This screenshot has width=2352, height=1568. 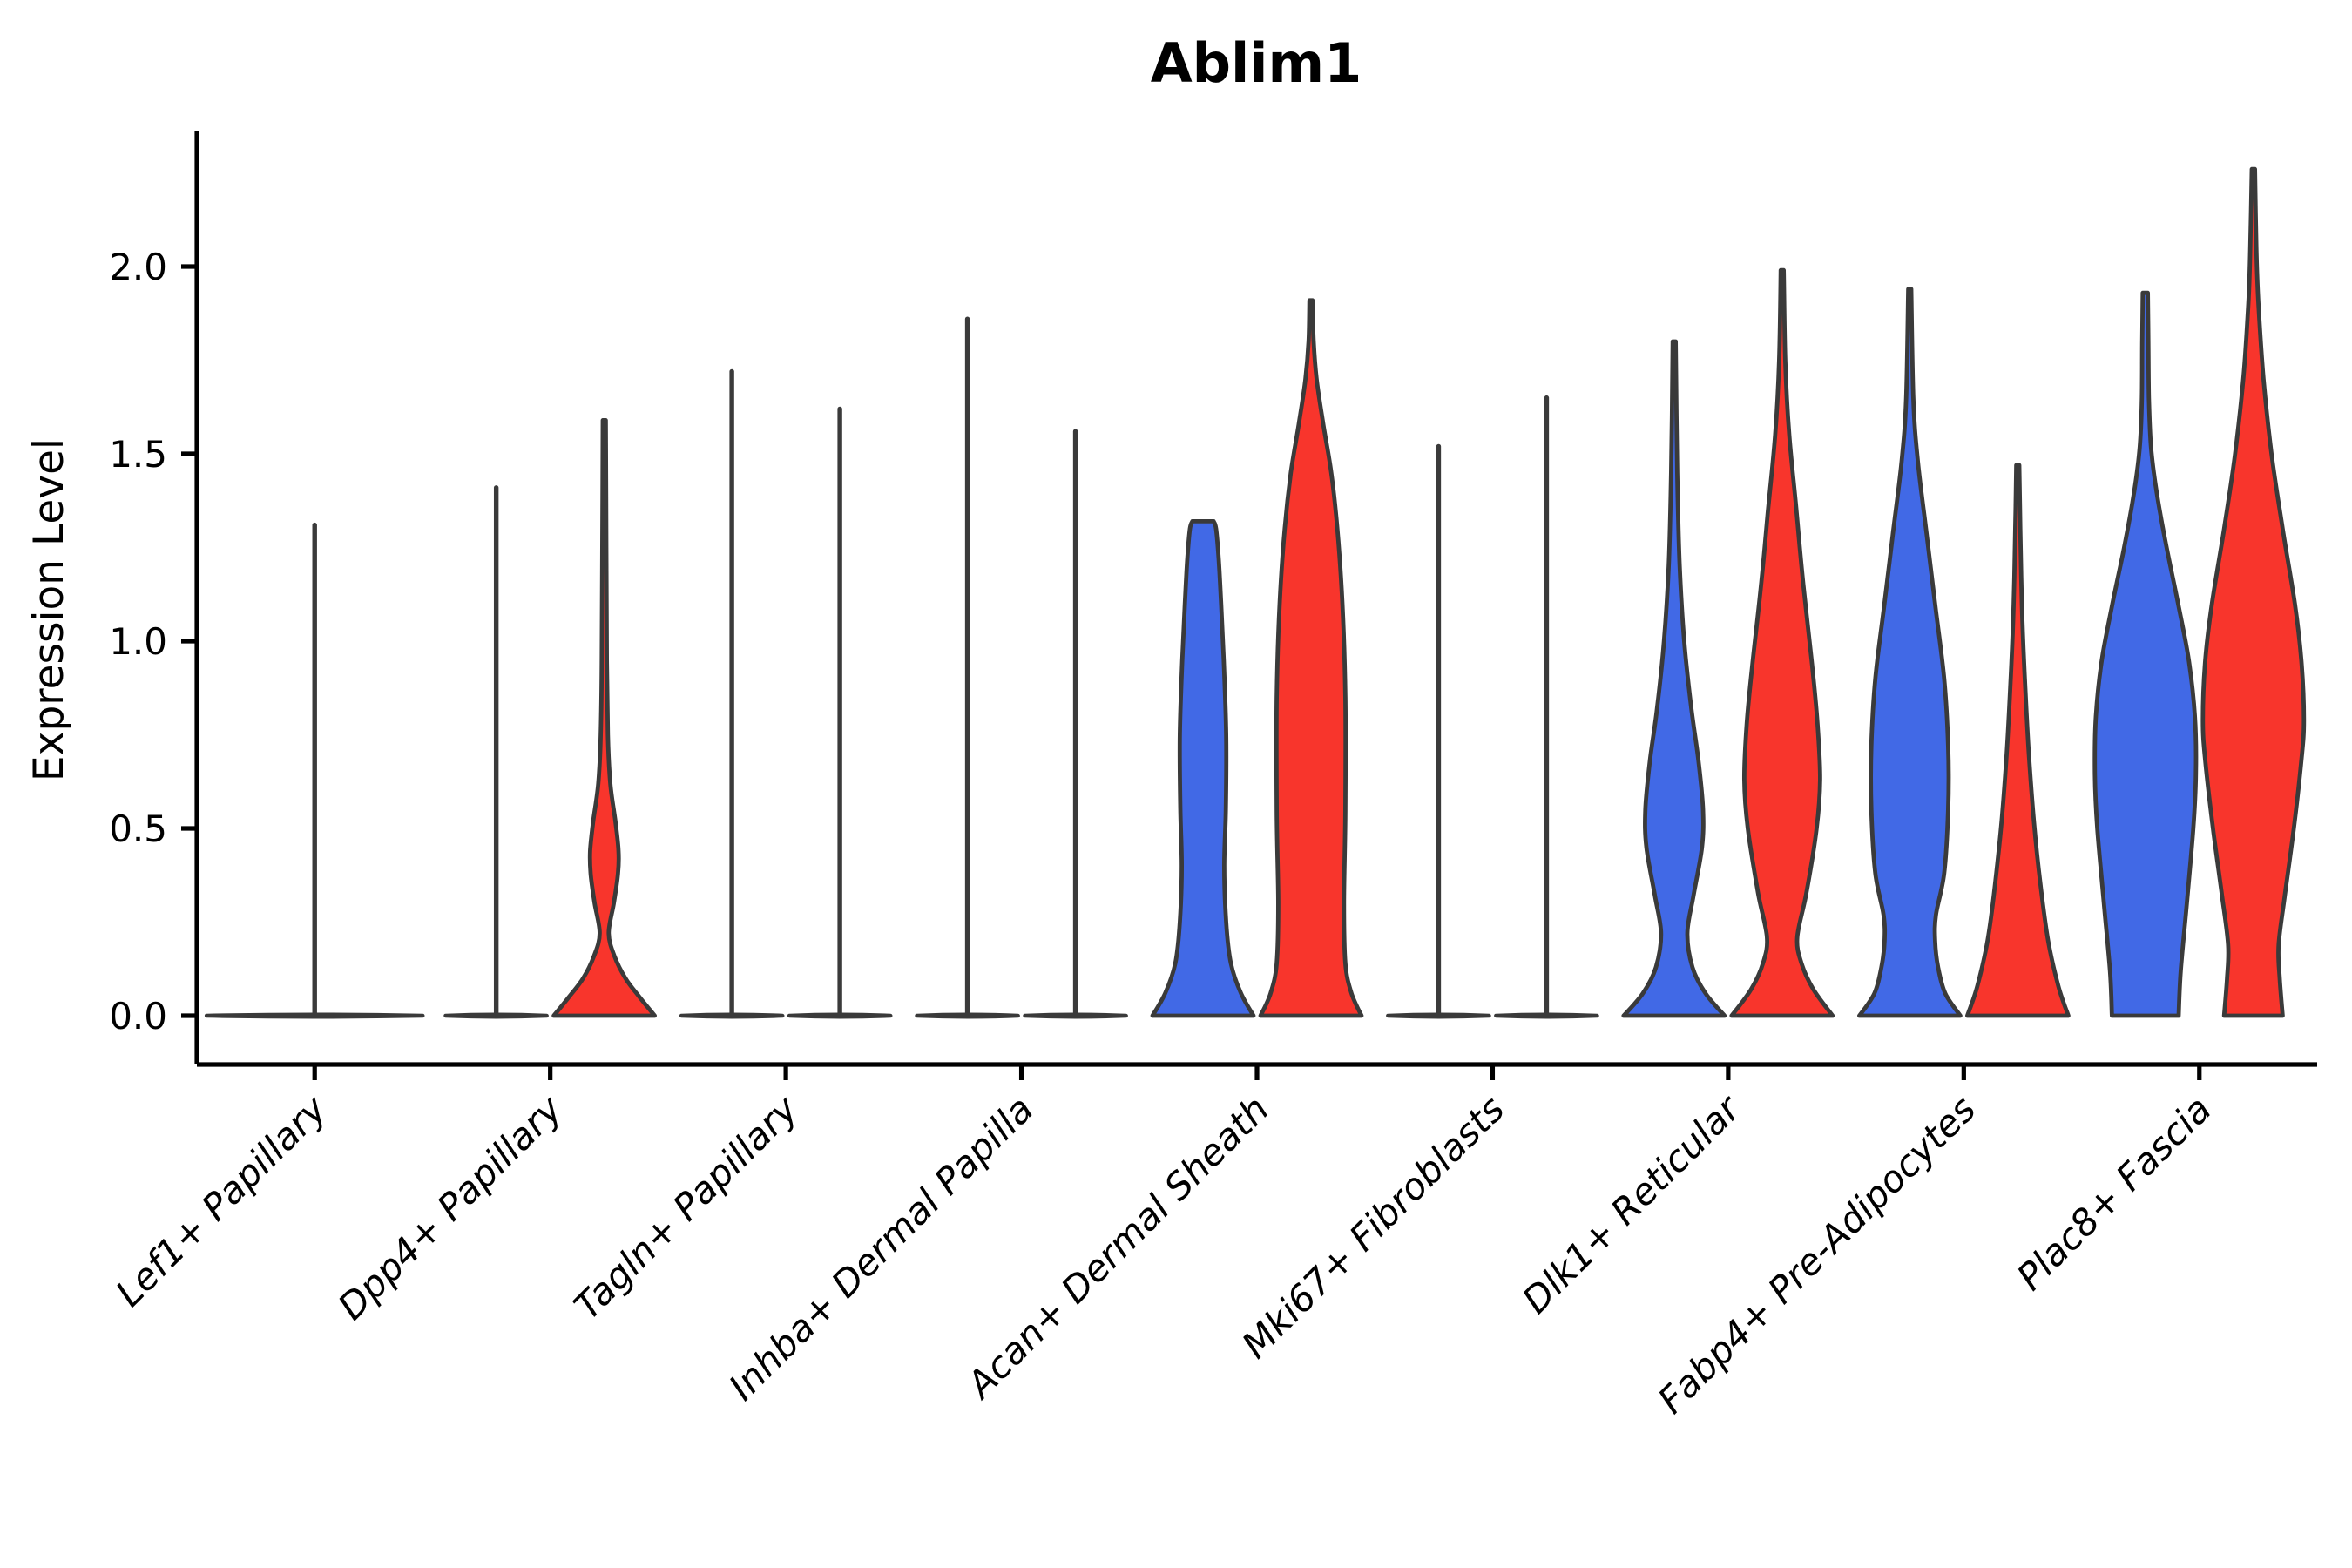 I want to click on y-tick-label: 0.0, so click(x=138, y=1016).